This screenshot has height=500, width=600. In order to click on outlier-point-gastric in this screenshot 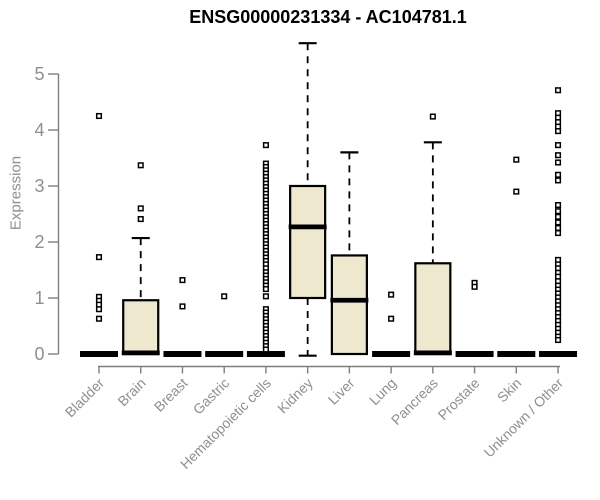, I will do `click(224, 296)`.